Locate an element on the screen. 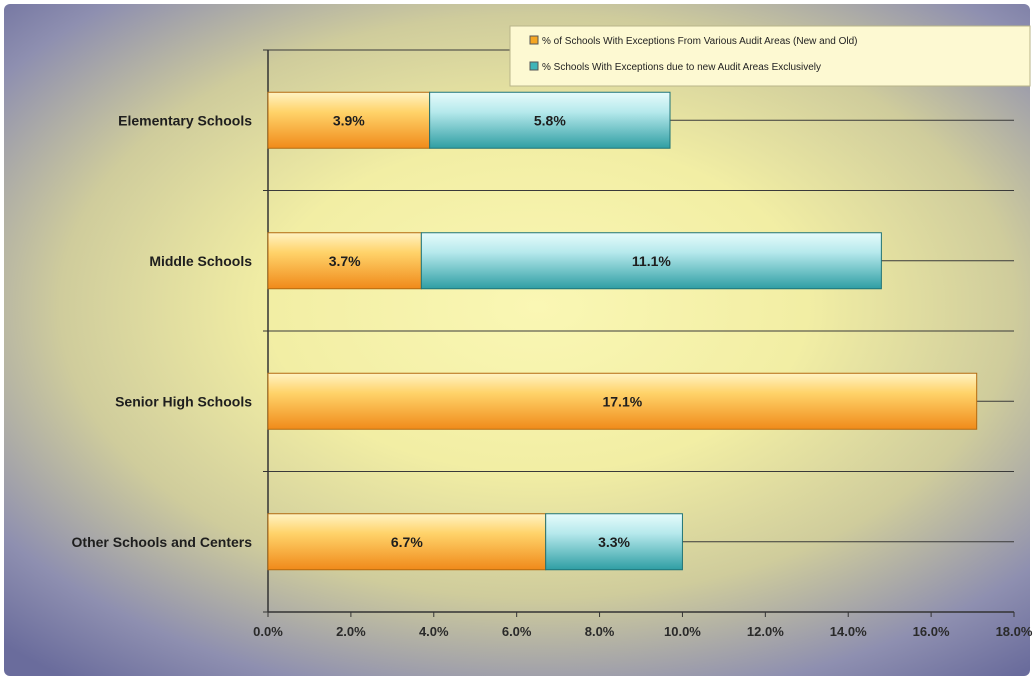  data-label: 17.1% is located at coordinates (622, 401).